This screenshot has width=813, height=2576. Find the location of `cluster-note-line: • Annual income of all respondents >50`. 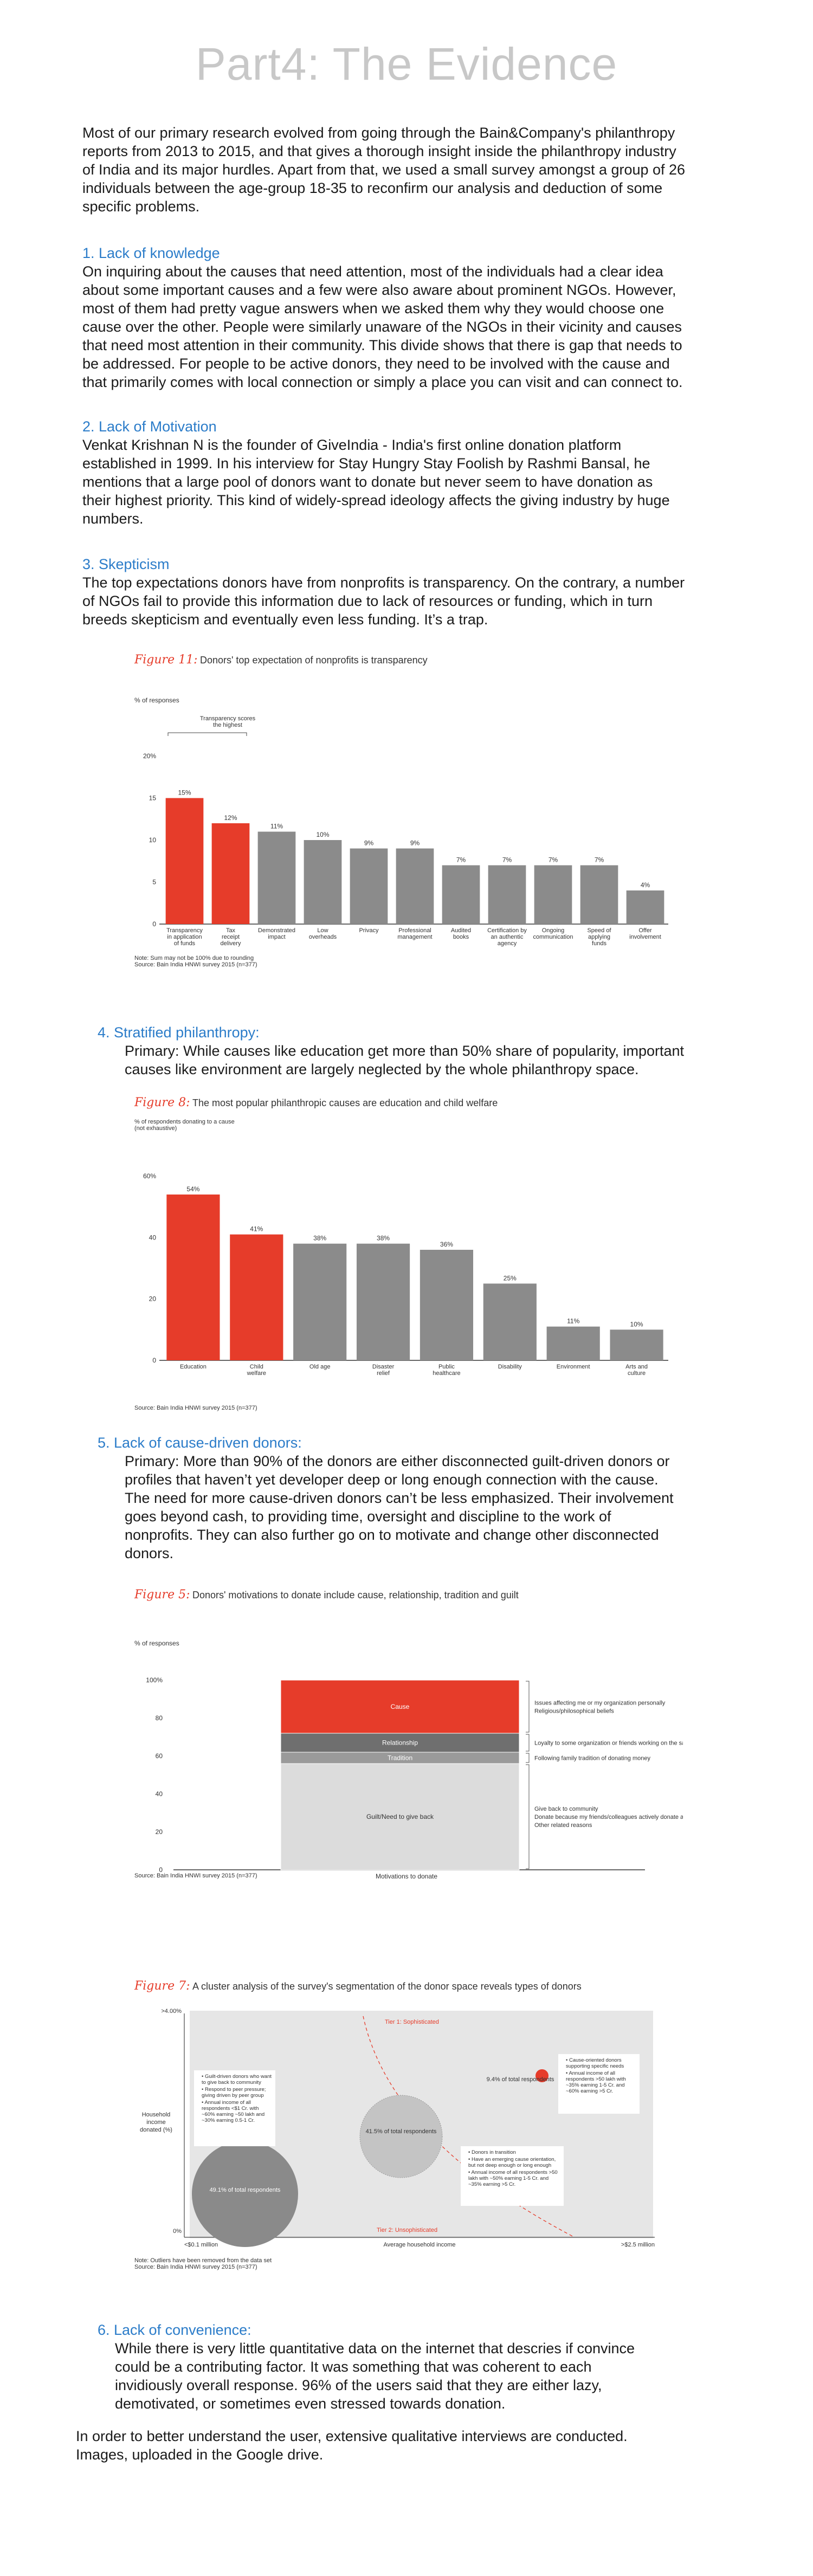

cluster-note-line: • Annual income of all respondents >50 is located at coordinates (513, 2172).